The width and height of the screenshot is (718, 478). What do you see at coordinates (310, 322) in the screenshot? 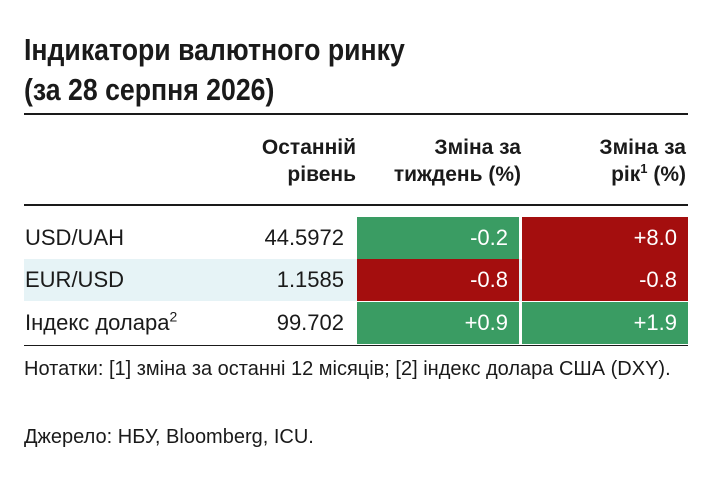
I see `row-level: 99.702` at bounding box center [310, 322].